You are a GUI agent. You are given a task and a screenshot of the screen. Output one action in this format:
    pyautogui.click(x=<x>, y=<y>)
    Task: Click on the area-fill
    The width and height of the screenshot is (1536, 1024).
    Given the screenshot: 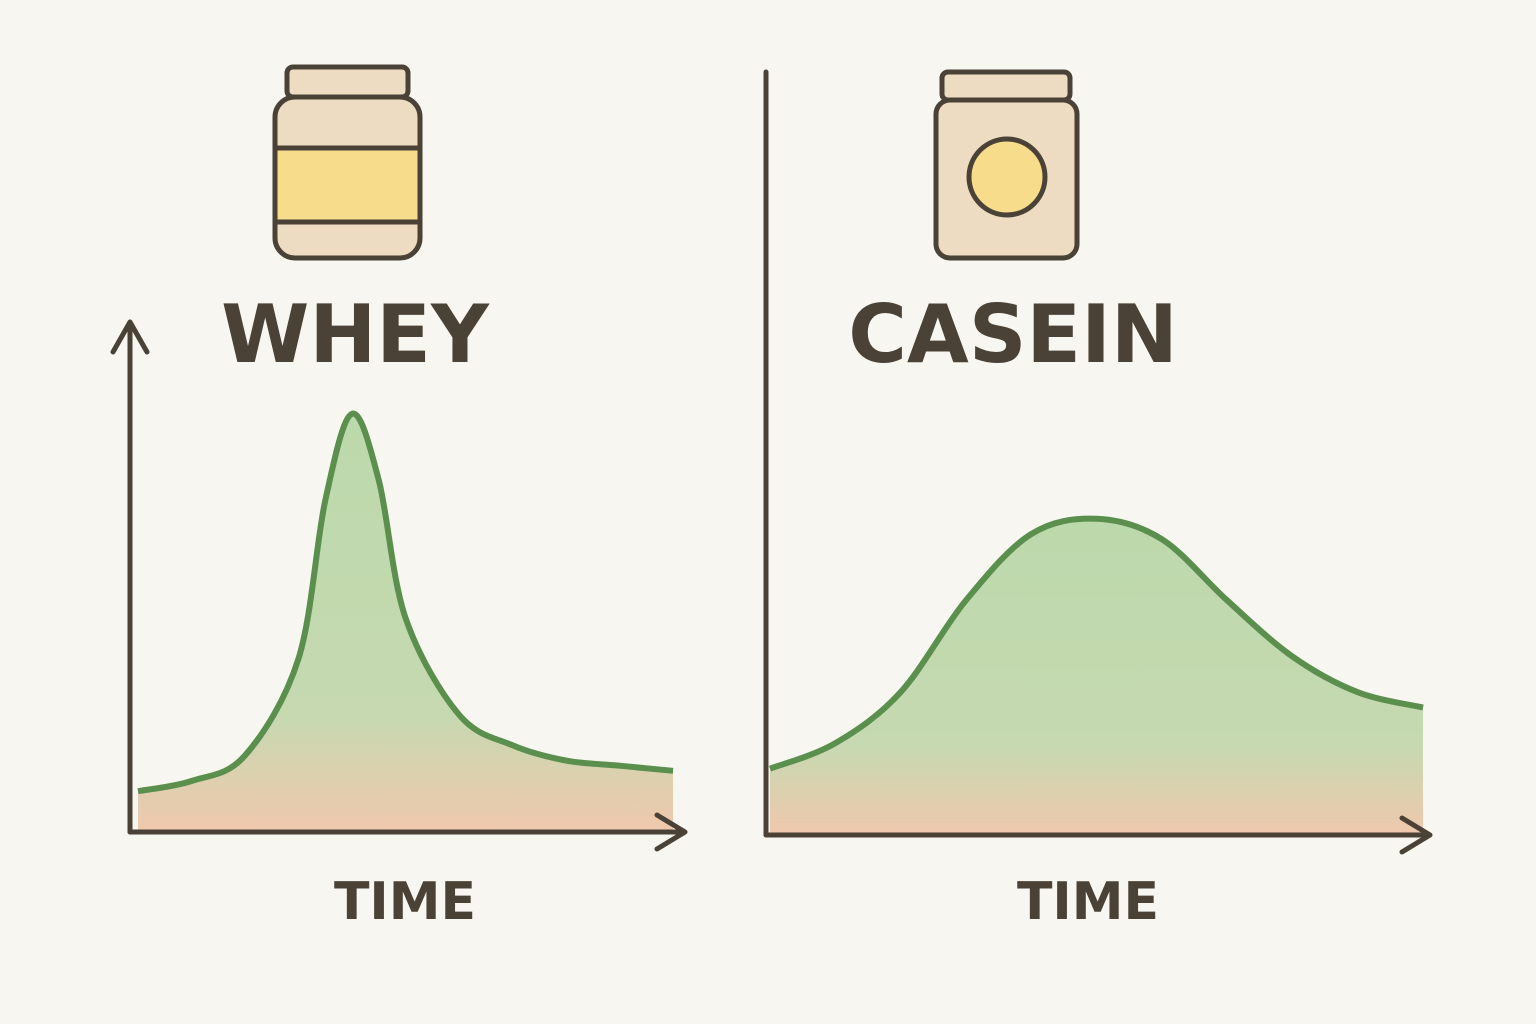 What is the action you would take?
    pyautogui.click(x=1096, y=676)
    